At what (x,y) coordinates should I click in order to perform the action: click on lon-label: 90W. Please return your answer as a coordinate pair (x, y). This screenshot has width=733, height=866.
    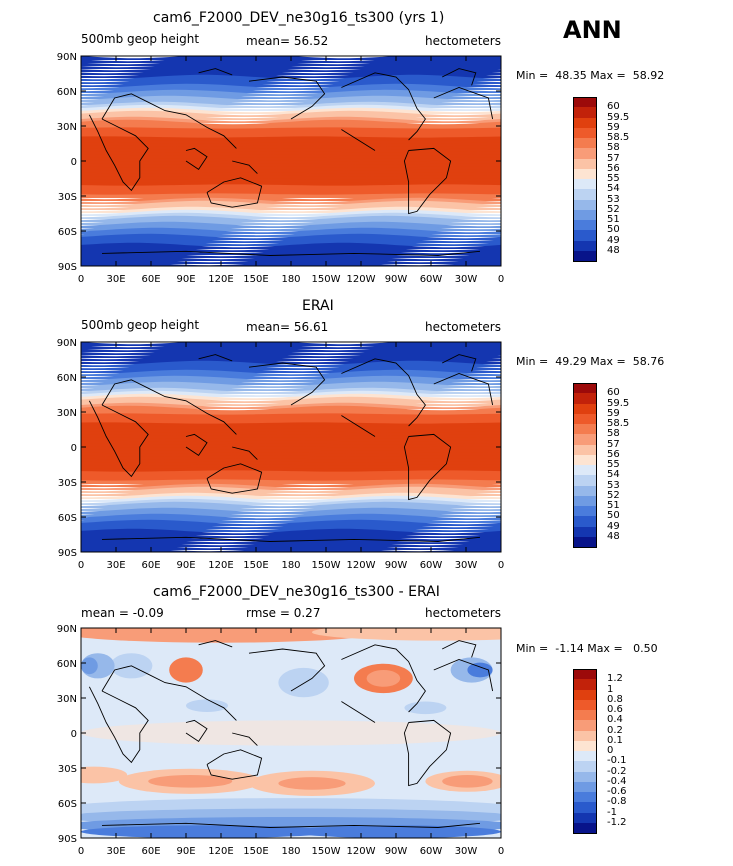
    Looking at the image, I should click on (396, 279).